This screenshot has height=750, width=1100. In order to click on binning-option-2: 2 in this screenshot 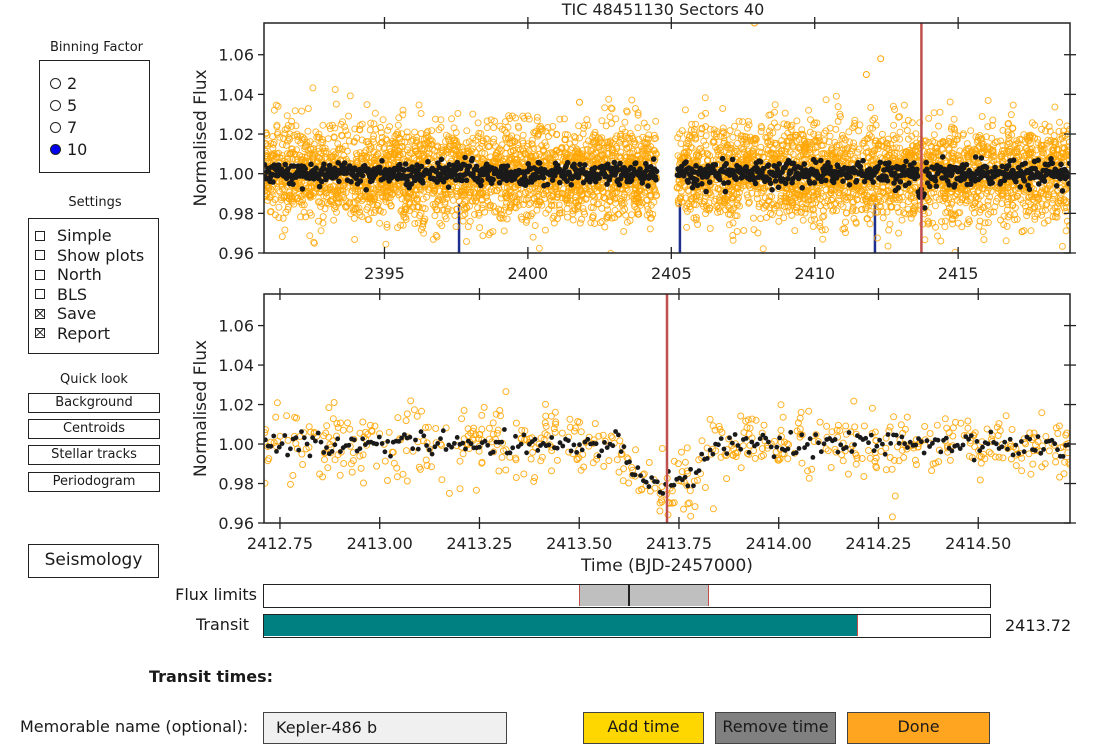, I will do `click(99, 83)`.